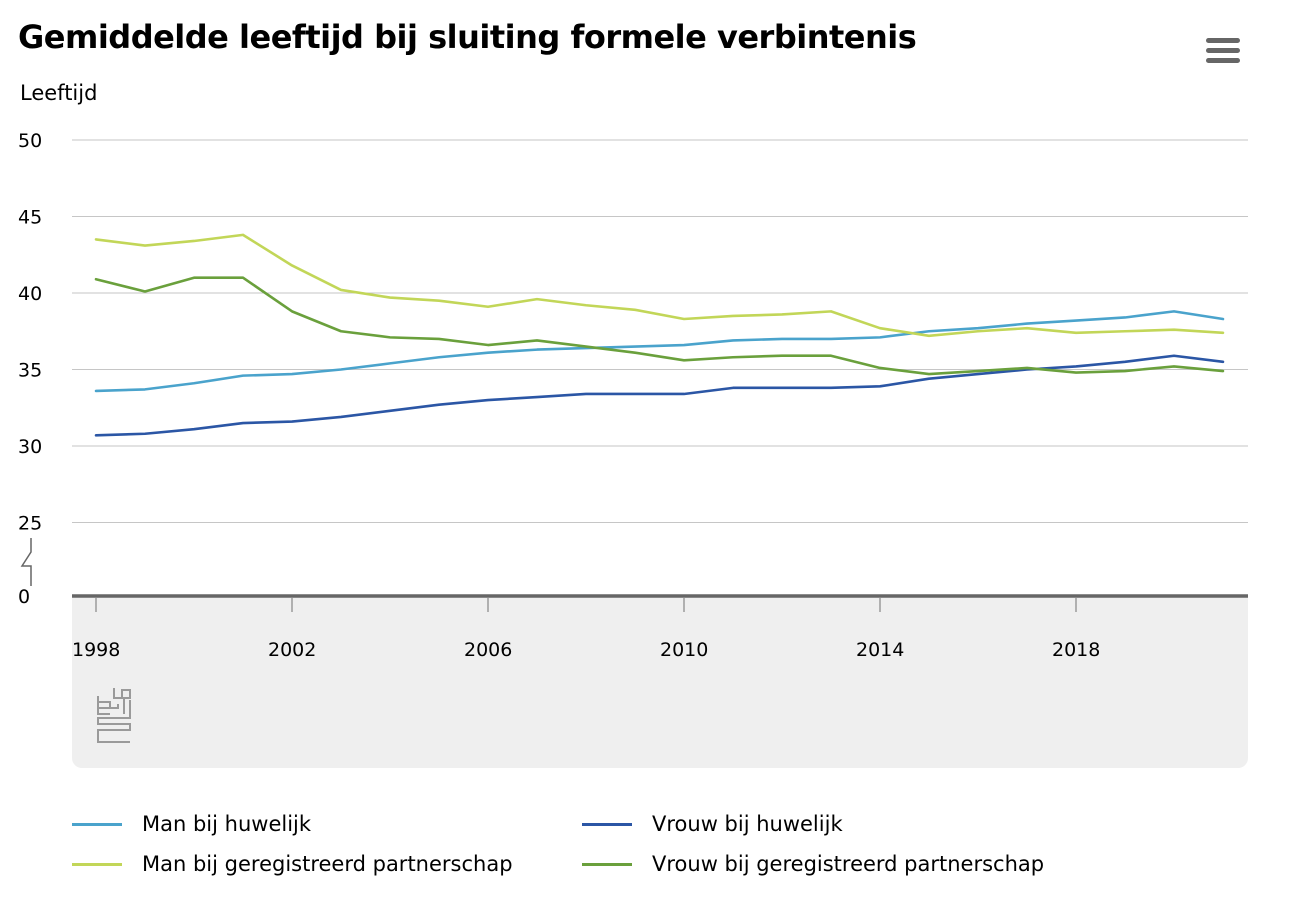 Image resolution: width=1296 pixels, height=900 pixels. Describe the element at coordinates (327, 864) in the screenshot. I see `legend-label: Man bij geregistreerd partnerschap` at that location.